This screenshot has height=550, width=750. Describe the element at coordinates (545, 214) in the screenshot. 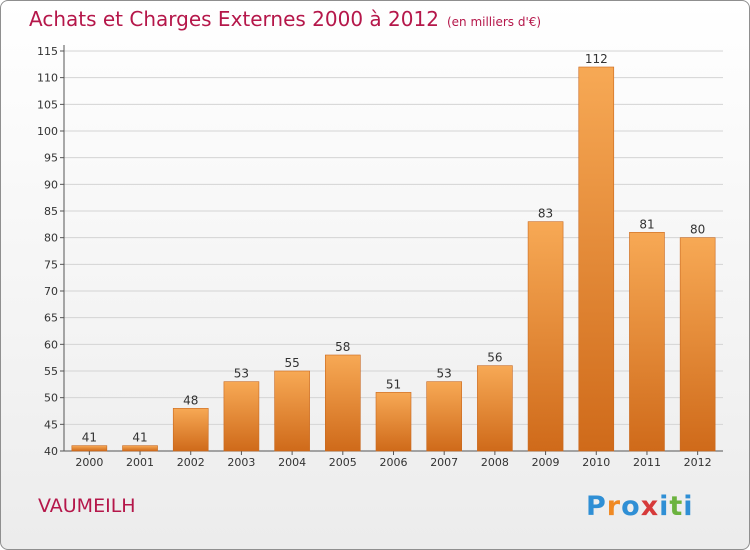

I see `bar-value-label: 83` at that location.